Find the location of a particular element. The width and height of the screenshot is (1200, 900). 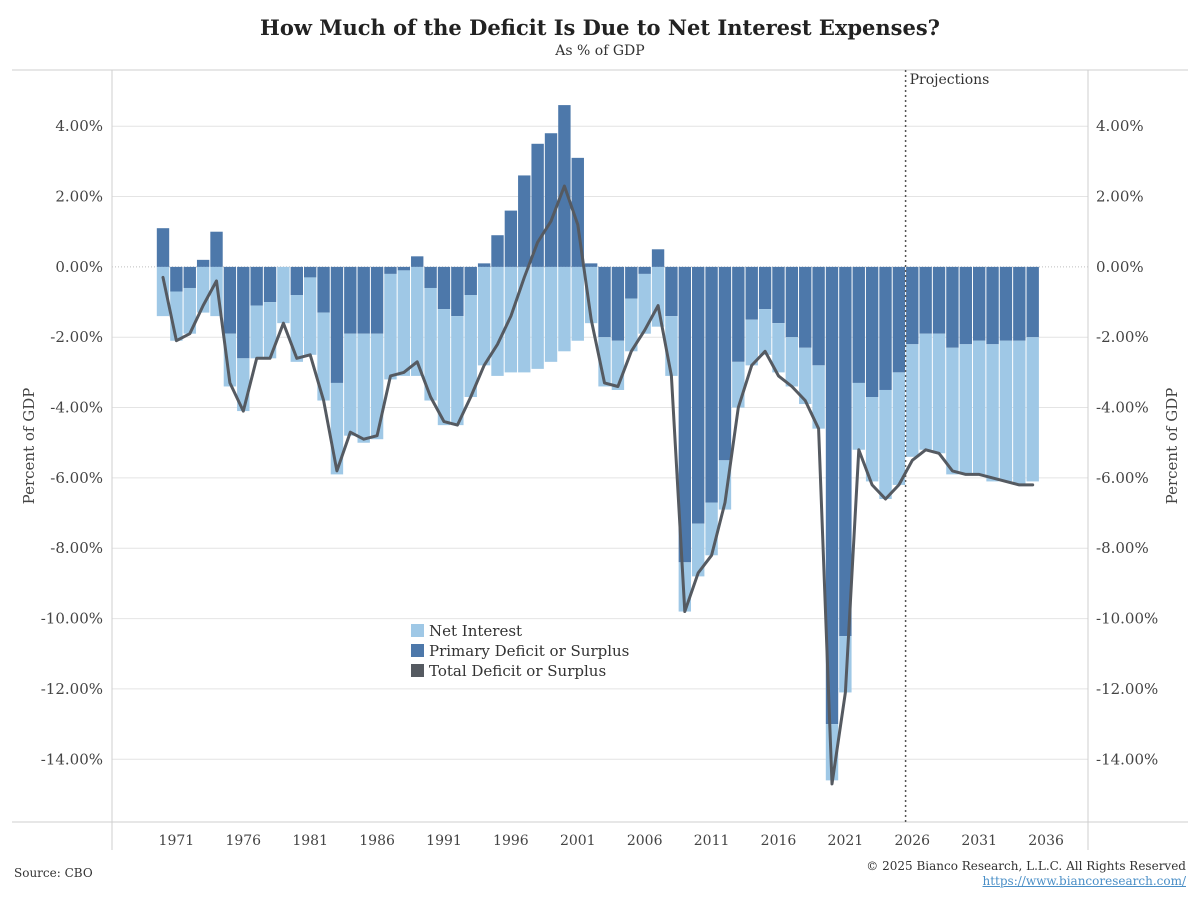

projections-label: Projections is located at coordinates (950, 80).